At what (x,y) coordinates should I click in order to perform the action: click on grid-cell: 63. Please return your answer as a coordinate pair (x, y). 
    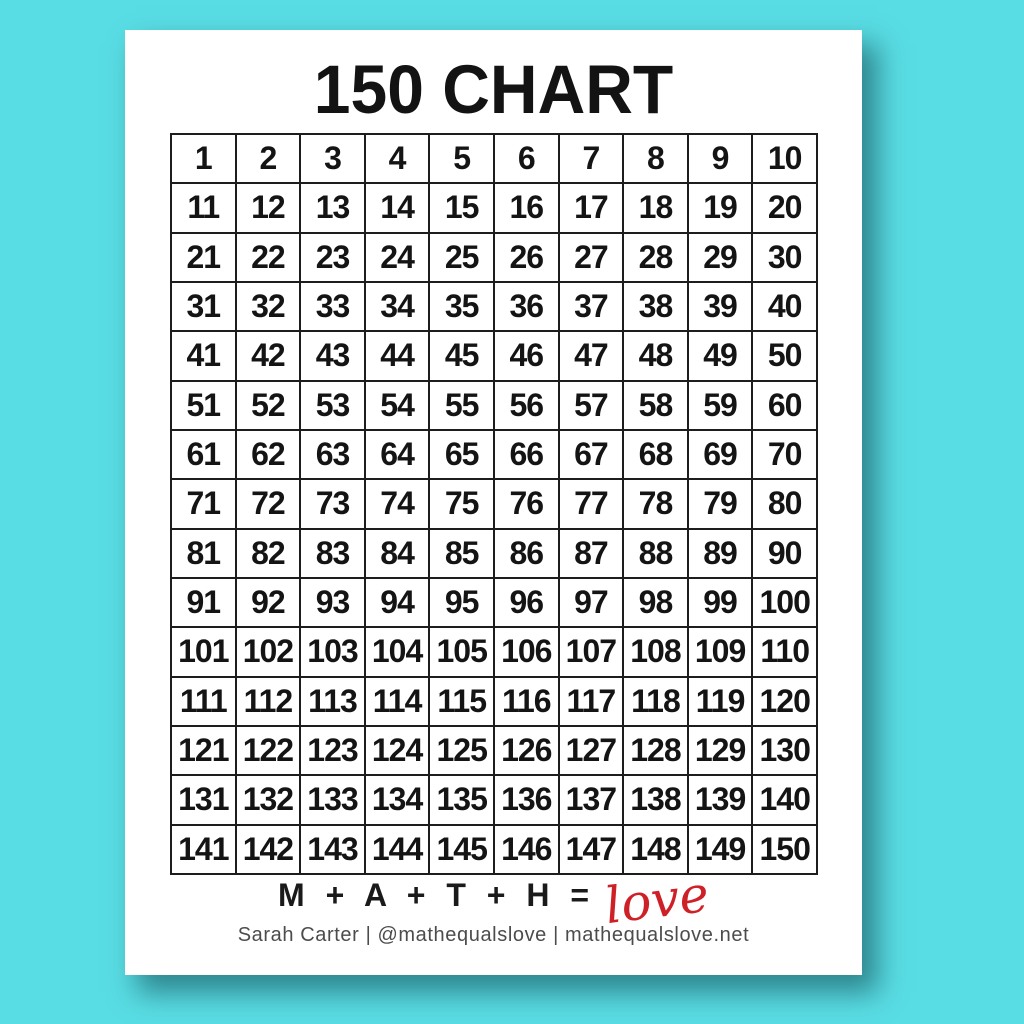
    Looking at the image, I should click on (332, 454).